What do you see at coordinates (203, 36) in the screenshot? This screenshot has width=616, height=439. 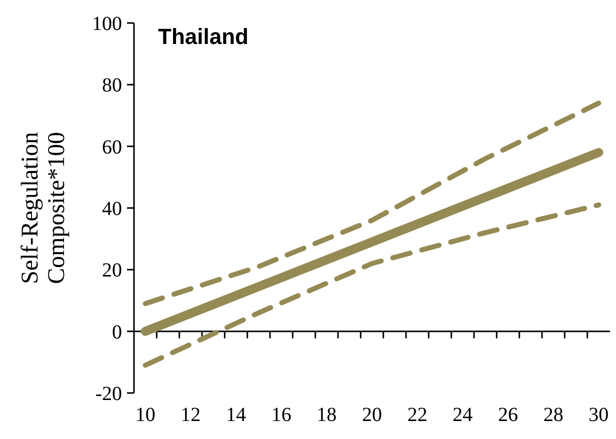 I see `chart-title: Thailand` at bounding box center [203, 36].